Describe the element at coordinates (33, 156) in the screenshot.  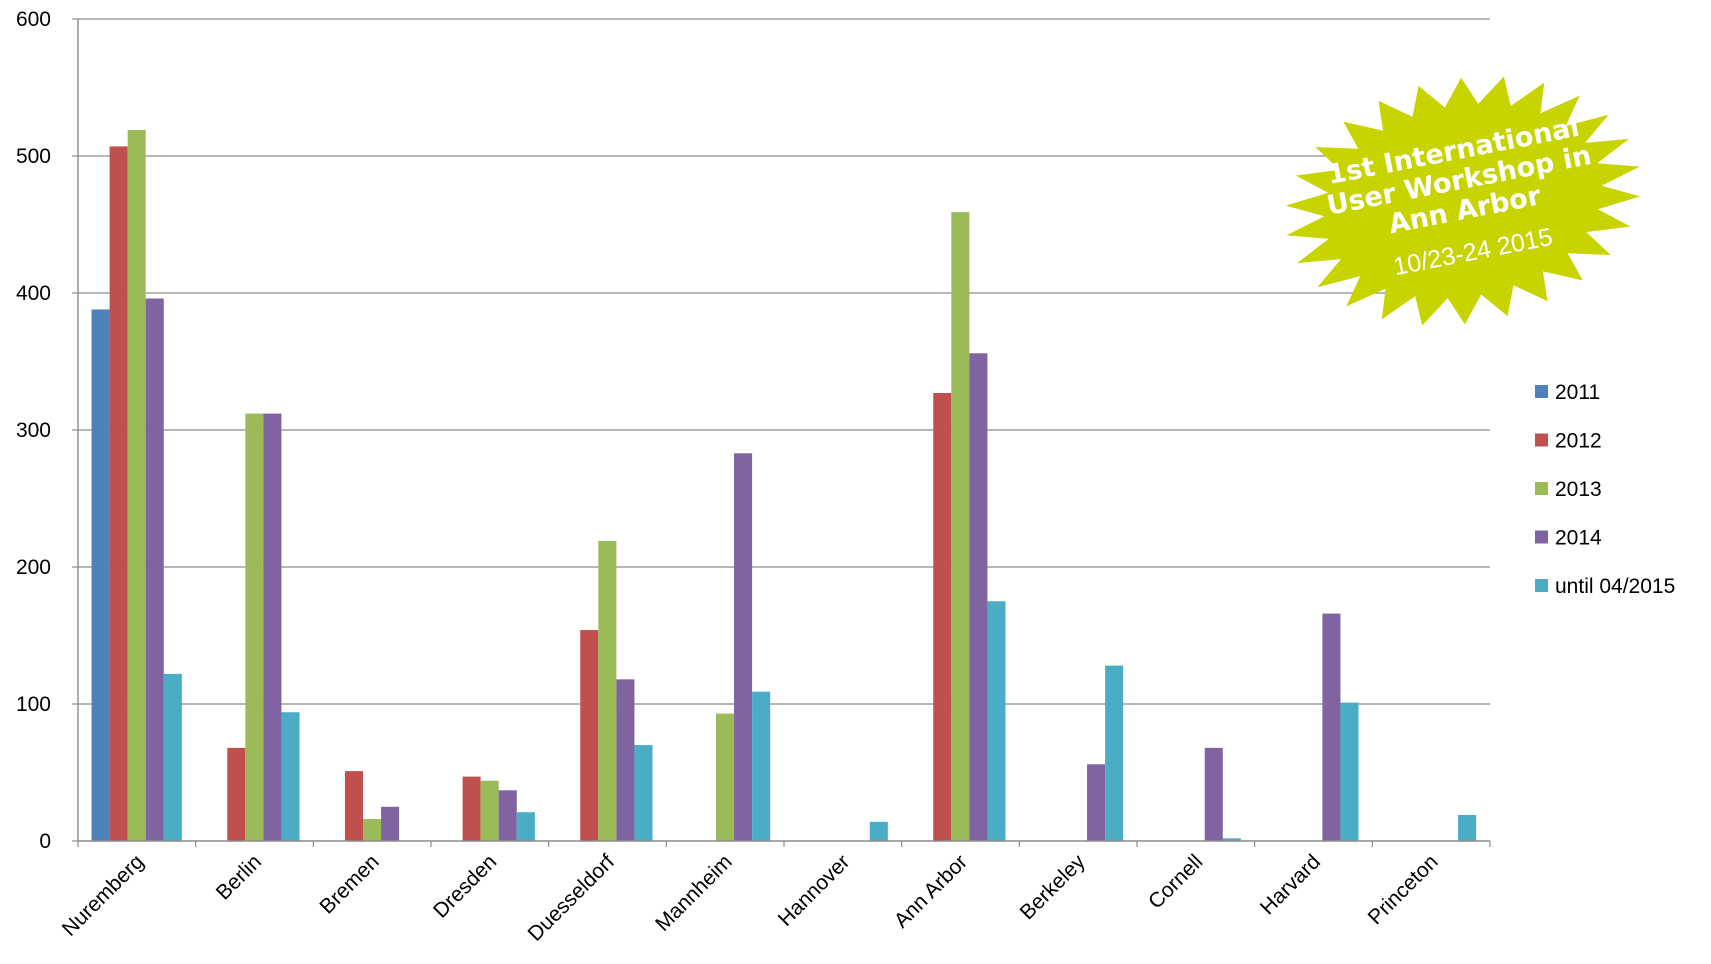
I see `y-tick-label: 500` at that location.